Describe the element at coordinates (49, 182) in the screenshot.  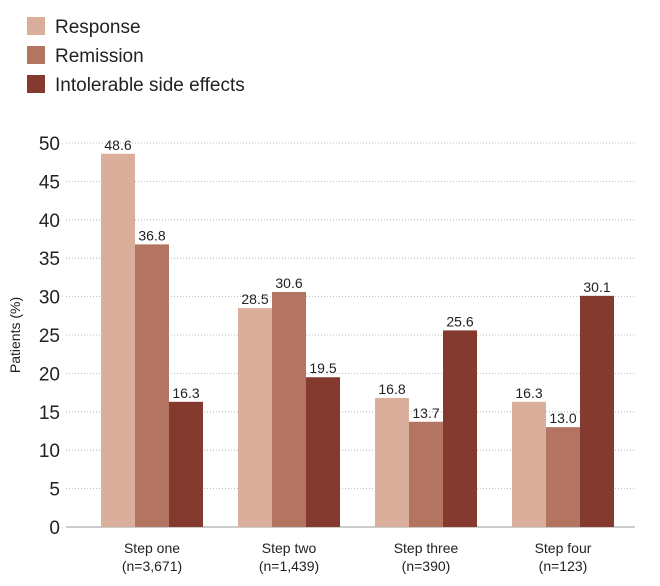
I see `y-tick-label: 45` at that location.